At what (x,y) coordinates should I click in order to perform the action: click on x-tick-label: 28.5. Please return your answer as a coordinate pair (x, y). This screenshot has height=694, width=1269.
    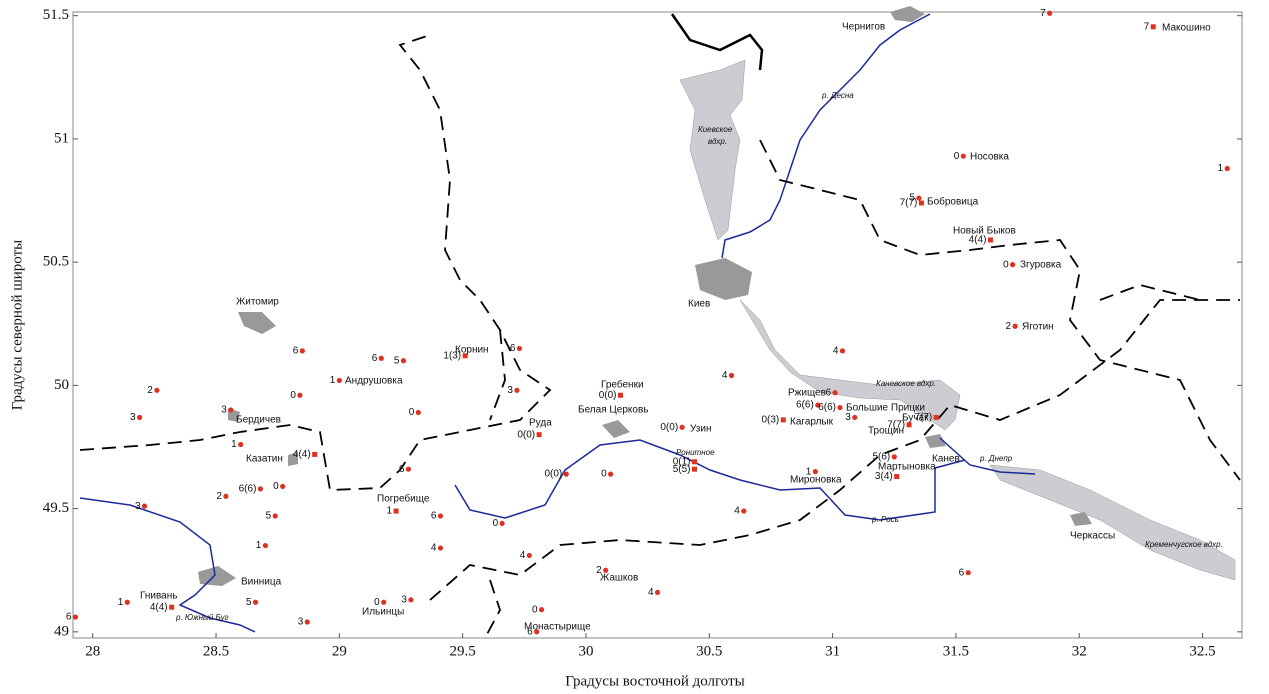
    Looking at the image, I should click on (216, 651).